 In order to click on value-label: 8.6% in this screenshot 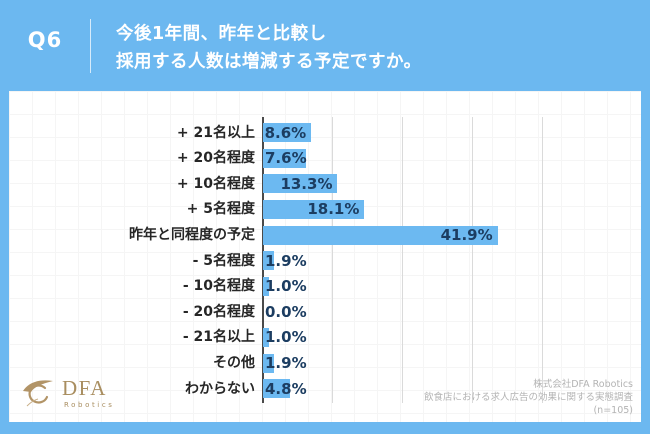, I will do `click(285, 132)`.